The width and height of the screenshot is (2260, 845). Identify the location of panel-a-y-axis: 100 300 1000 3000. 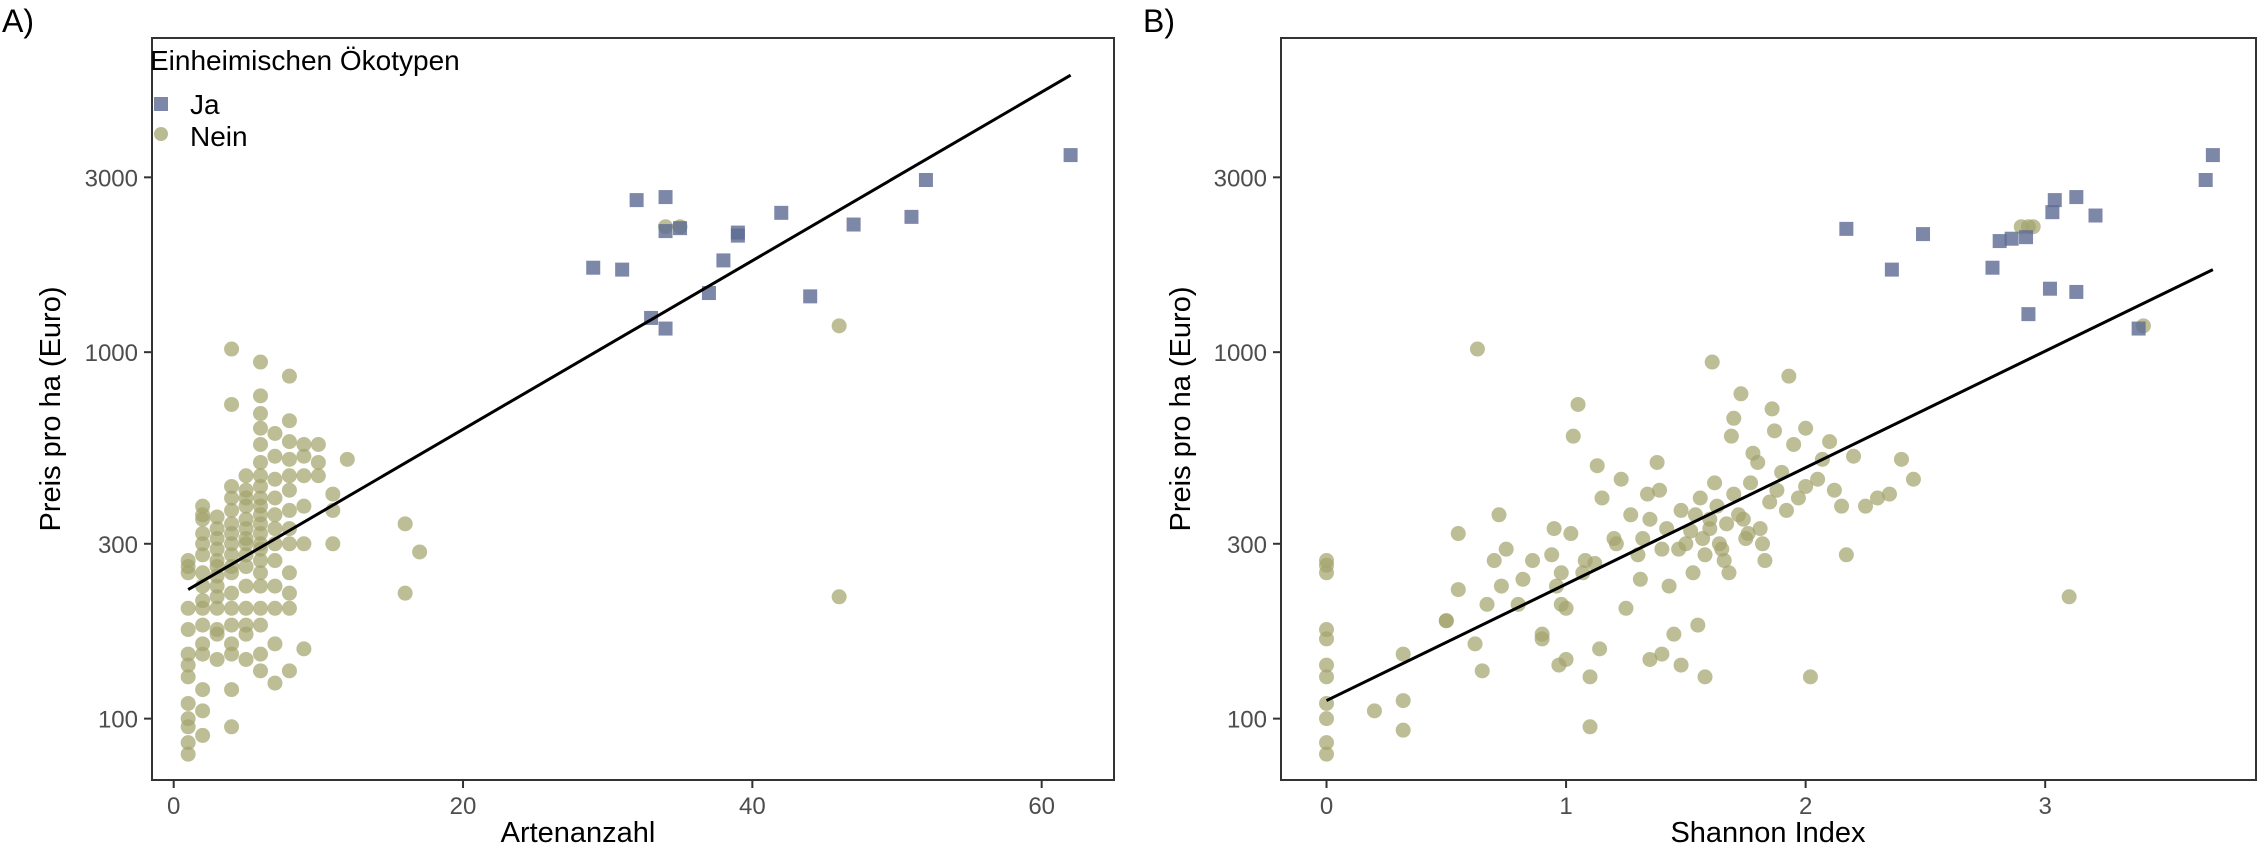
(118, 449).